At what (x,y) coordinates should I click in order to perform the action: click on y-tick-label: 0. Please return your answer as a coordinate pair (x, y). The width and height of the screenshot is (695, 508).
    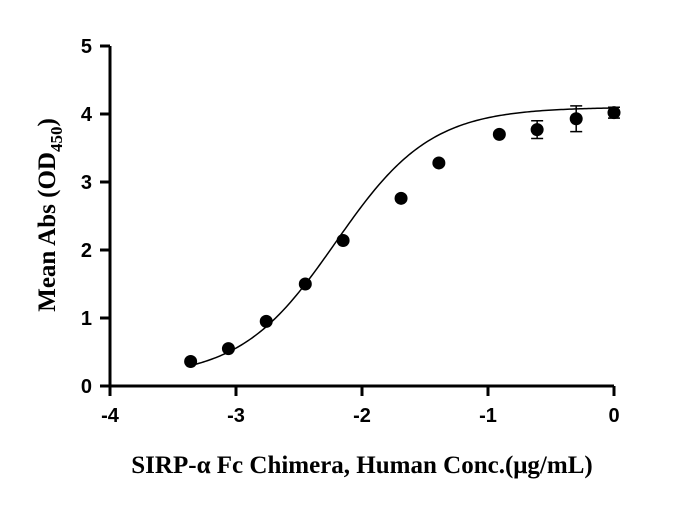
    Looking at the image, I should click on (86, 387).